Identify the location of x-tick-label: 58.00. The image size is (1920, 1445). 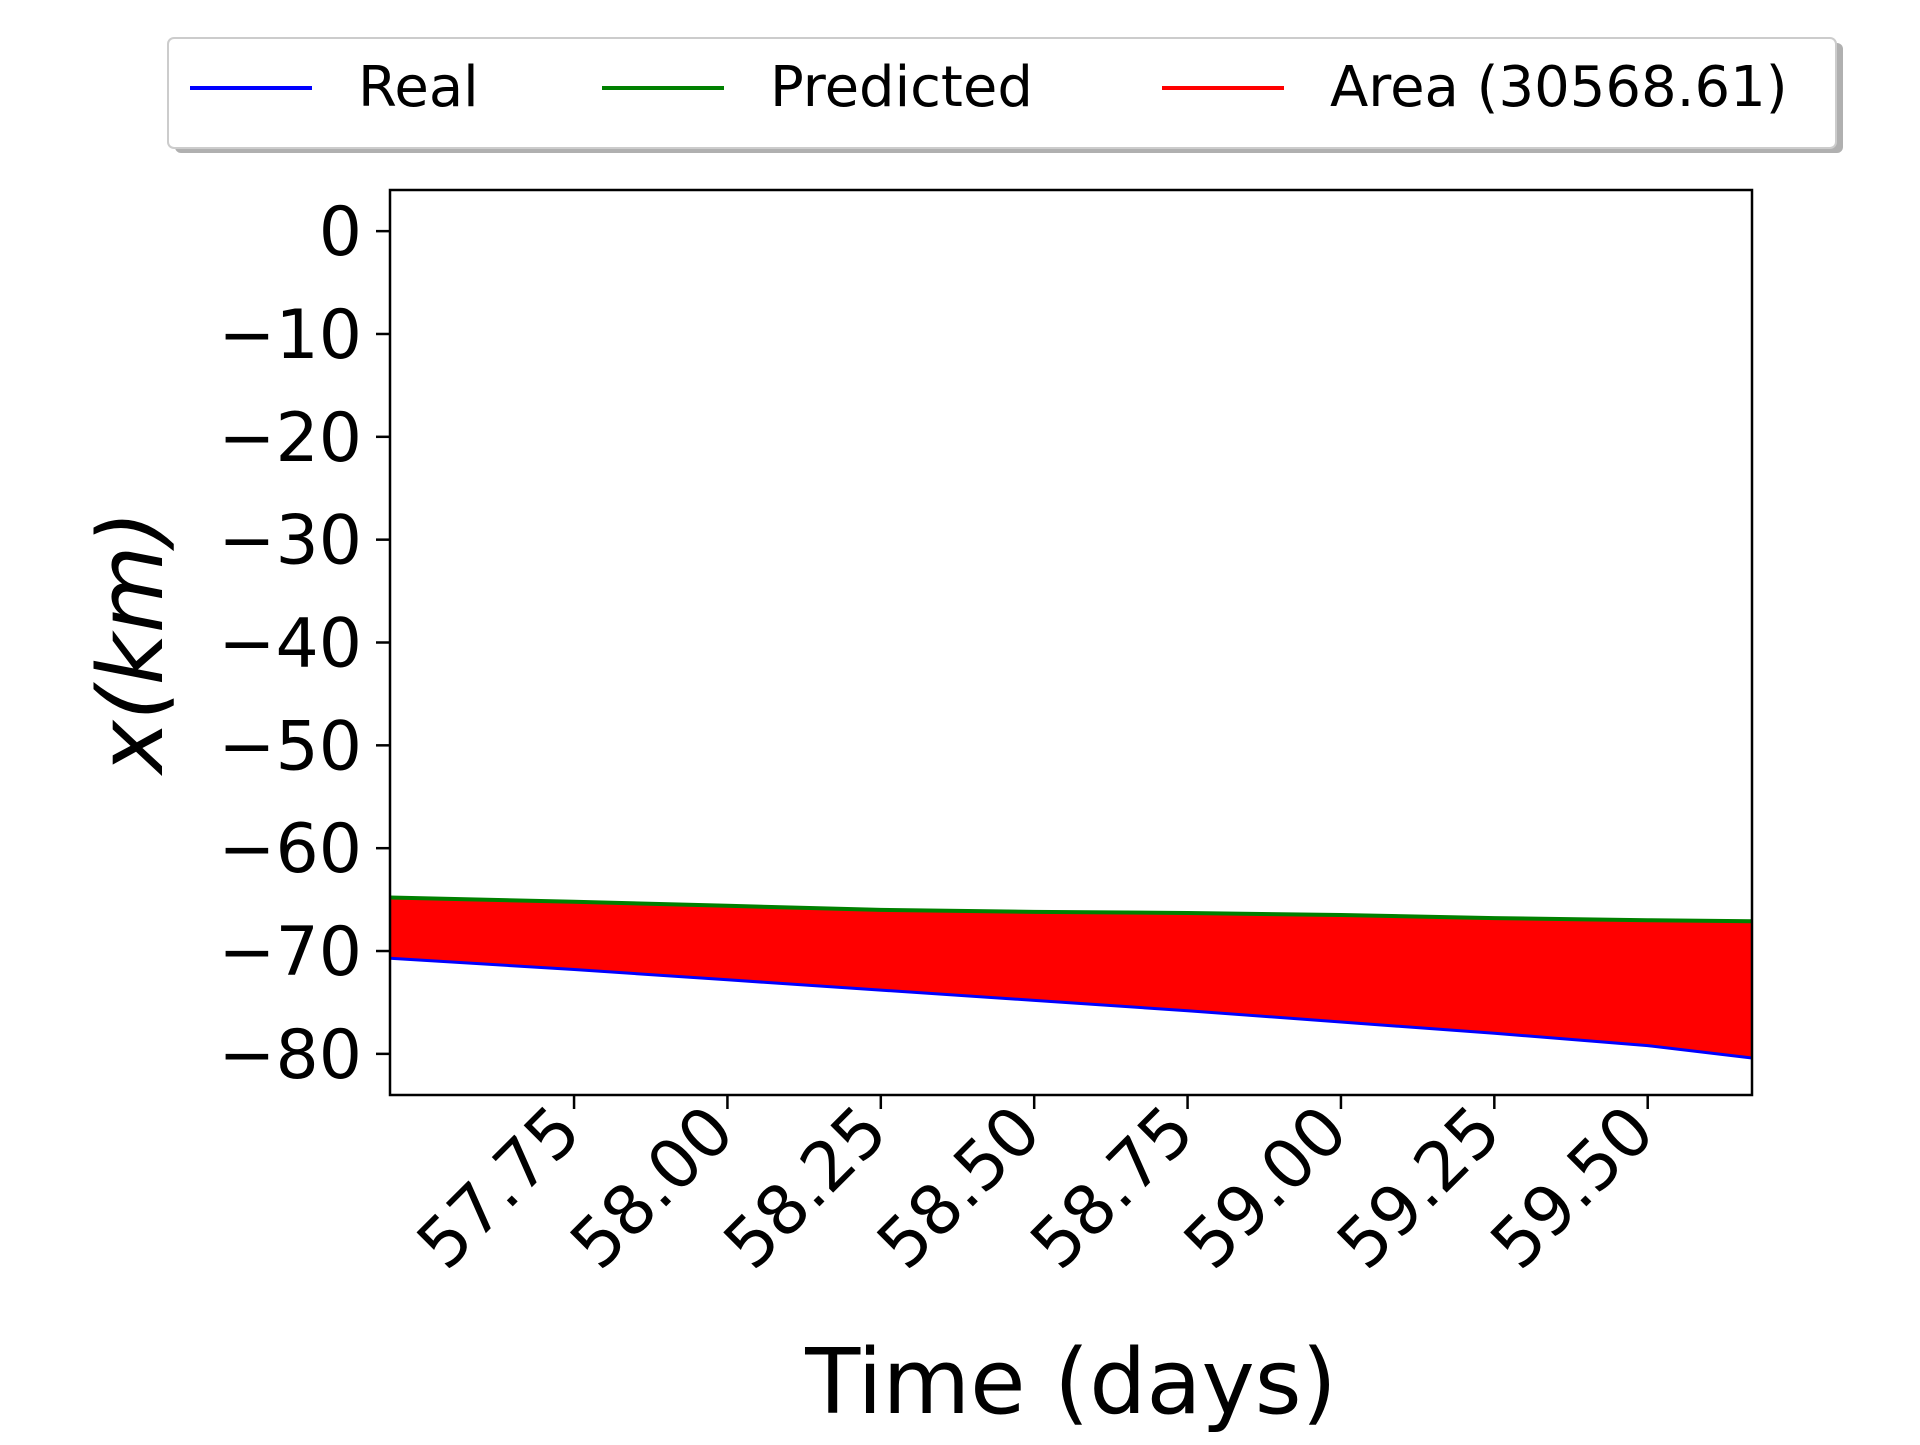
(653, 1188).